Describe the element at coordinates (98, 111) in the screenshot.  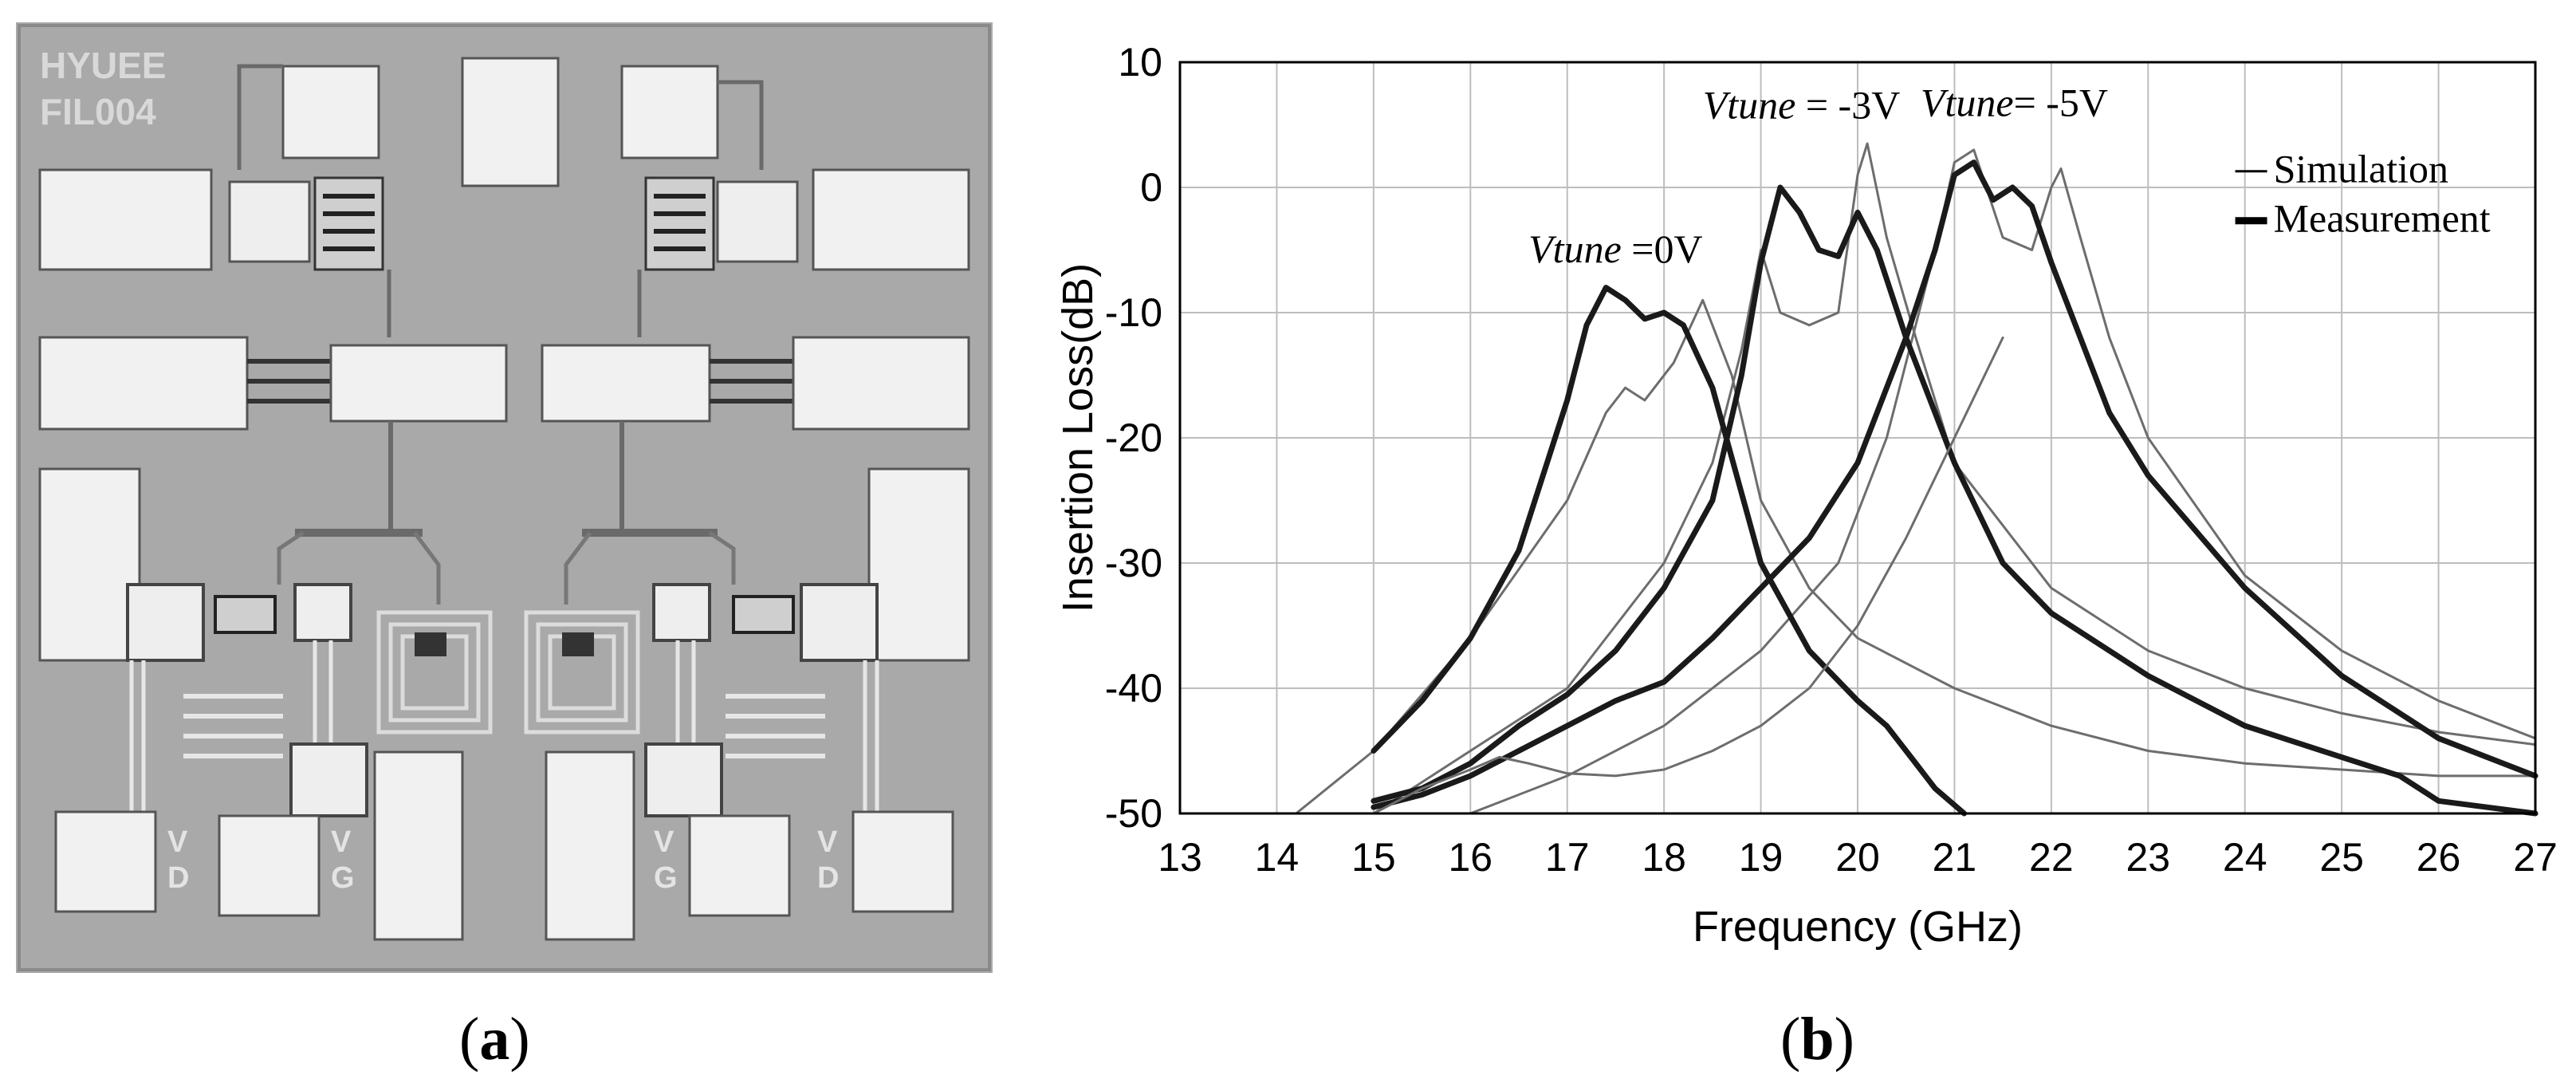
I see `chip-marking-line2: FIL004` at that location.